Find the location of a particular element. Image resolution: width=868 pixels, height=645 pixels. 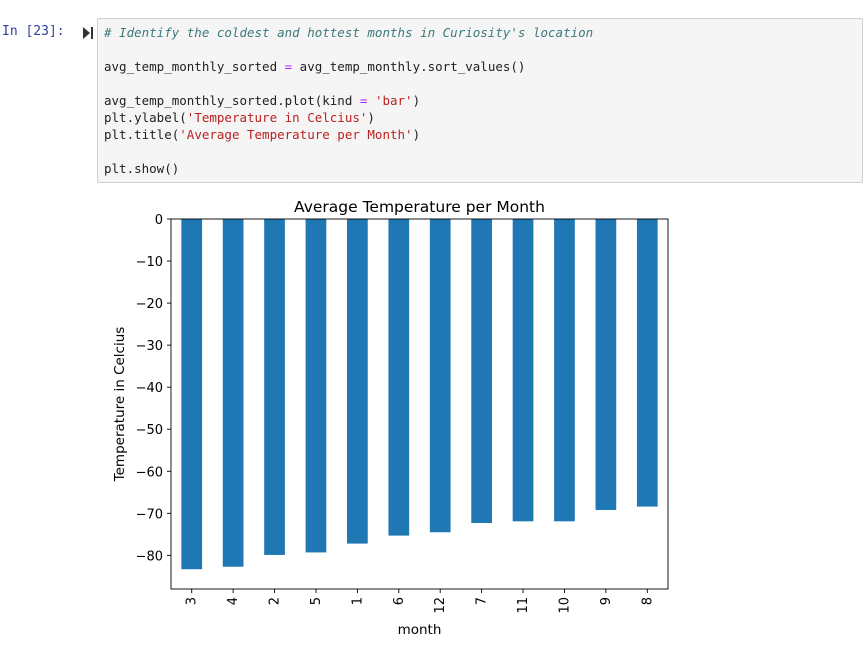

code-token: 'Temperature in Celcius' is located at coordinates (277, 117).